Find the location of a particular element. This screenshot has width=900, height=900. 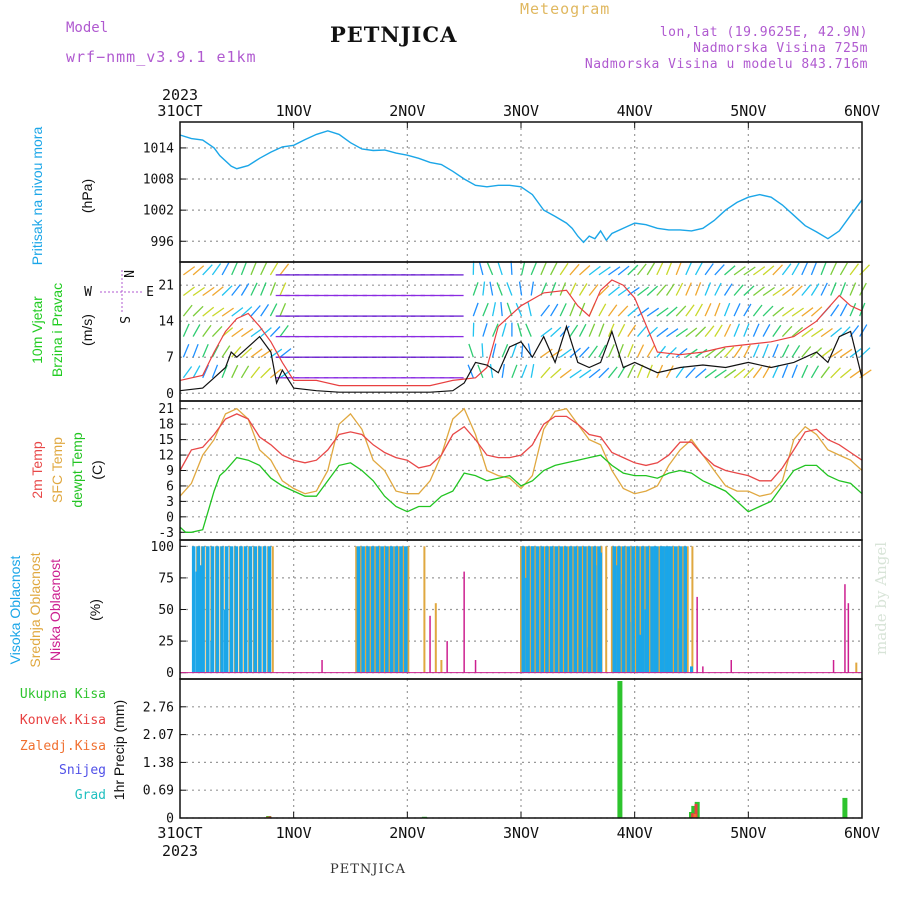

model-version: wrf−nmm_v3.9.1 e1km is located at coordinates (161, 57).